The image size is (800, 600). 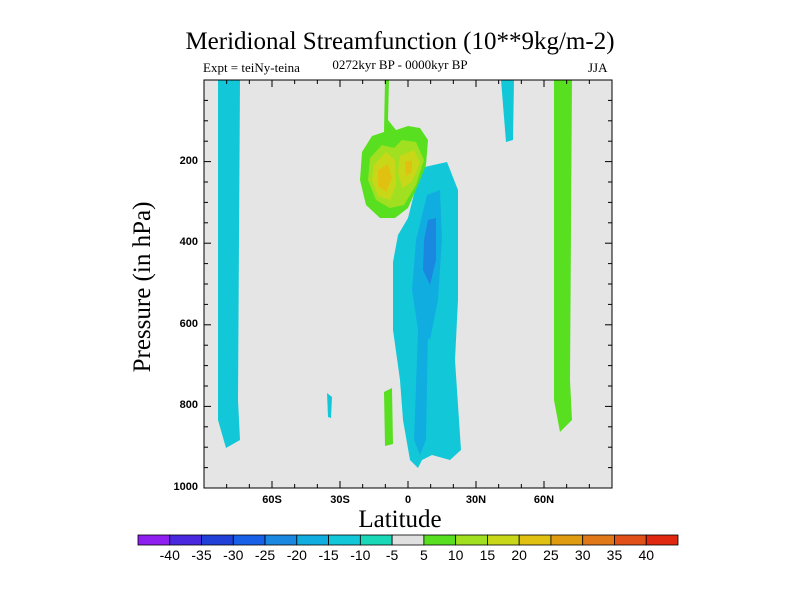 I want to click on colorbar-tick-label: 40, so click(x=646, y=555).